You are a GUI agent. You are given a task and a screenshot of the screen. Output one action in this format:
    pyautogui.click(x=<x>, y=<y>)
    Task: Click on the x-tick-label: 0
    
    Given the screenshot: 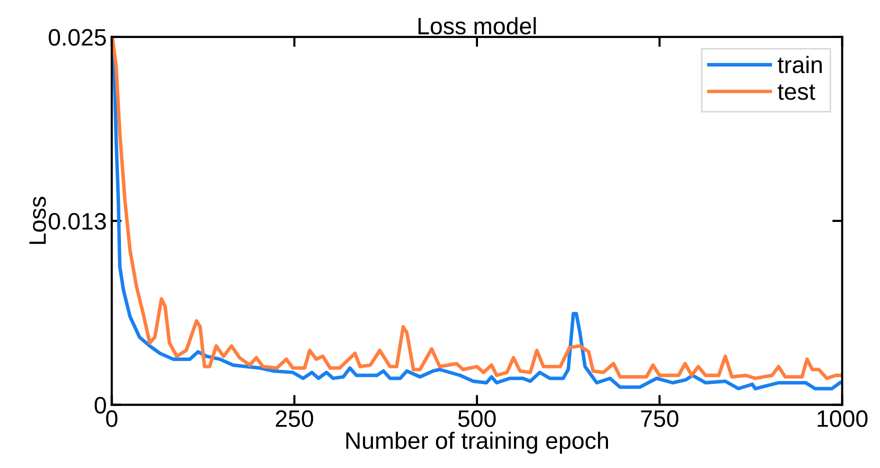 What is the action you would take?
    pyautogui.click(x=112, y=419)
    